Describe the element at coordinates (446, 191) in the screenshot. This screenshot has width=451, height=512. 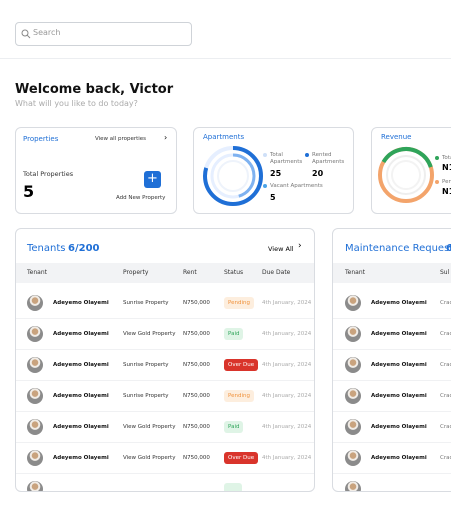
I see `legend-value: N1.` at that location.